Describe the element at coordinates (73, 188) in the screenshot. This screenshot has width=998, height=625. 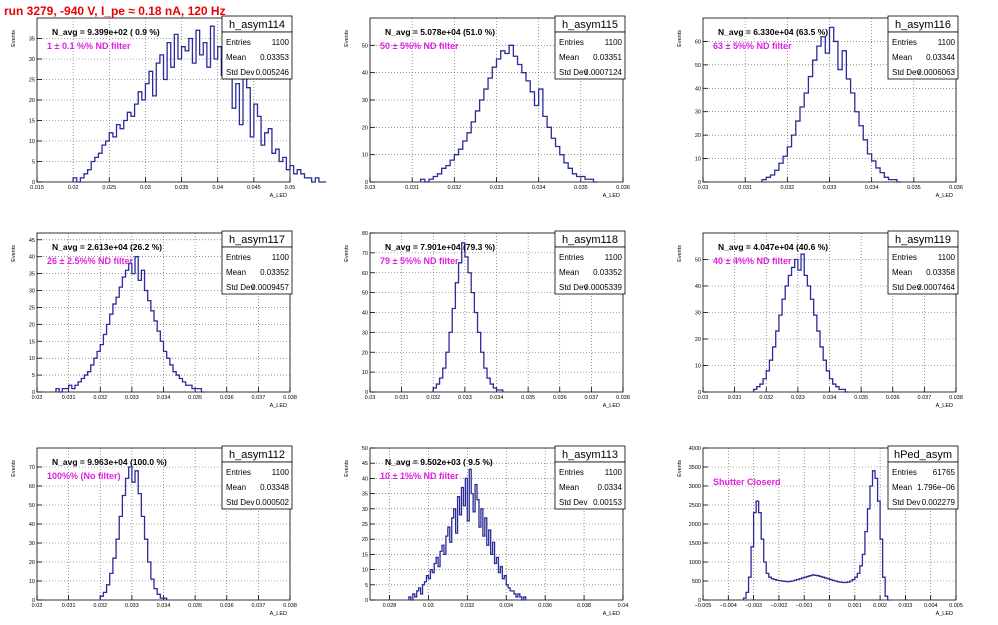
I see `x-tick-label: 0.02` at that location.